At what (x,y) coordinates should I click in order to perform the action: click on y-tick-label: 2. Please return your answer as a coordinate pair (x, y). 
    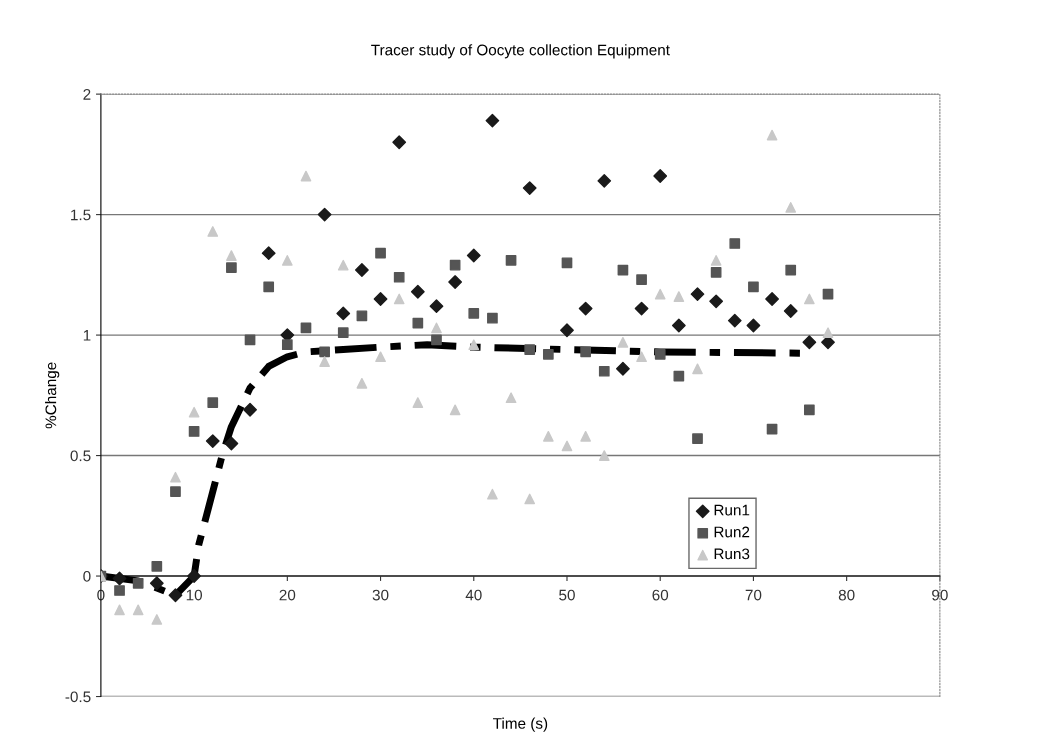
    Looking at the image, I should click on (87, 94).